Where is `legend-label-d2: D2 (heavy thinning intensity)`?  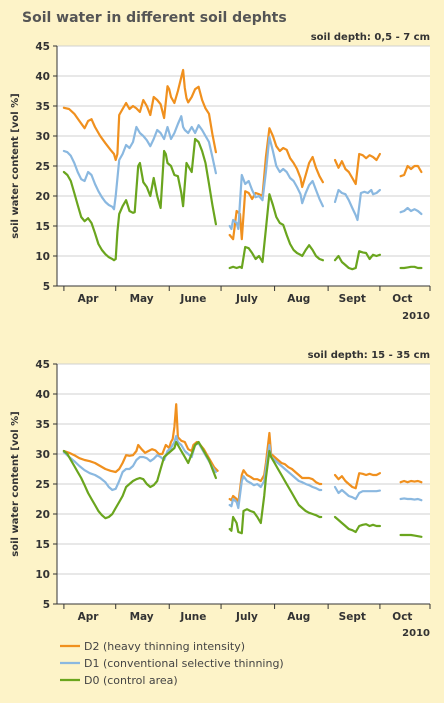 legend-label-d2: D2 (heavy thinning intensity) is located at coordinates (164, 646).